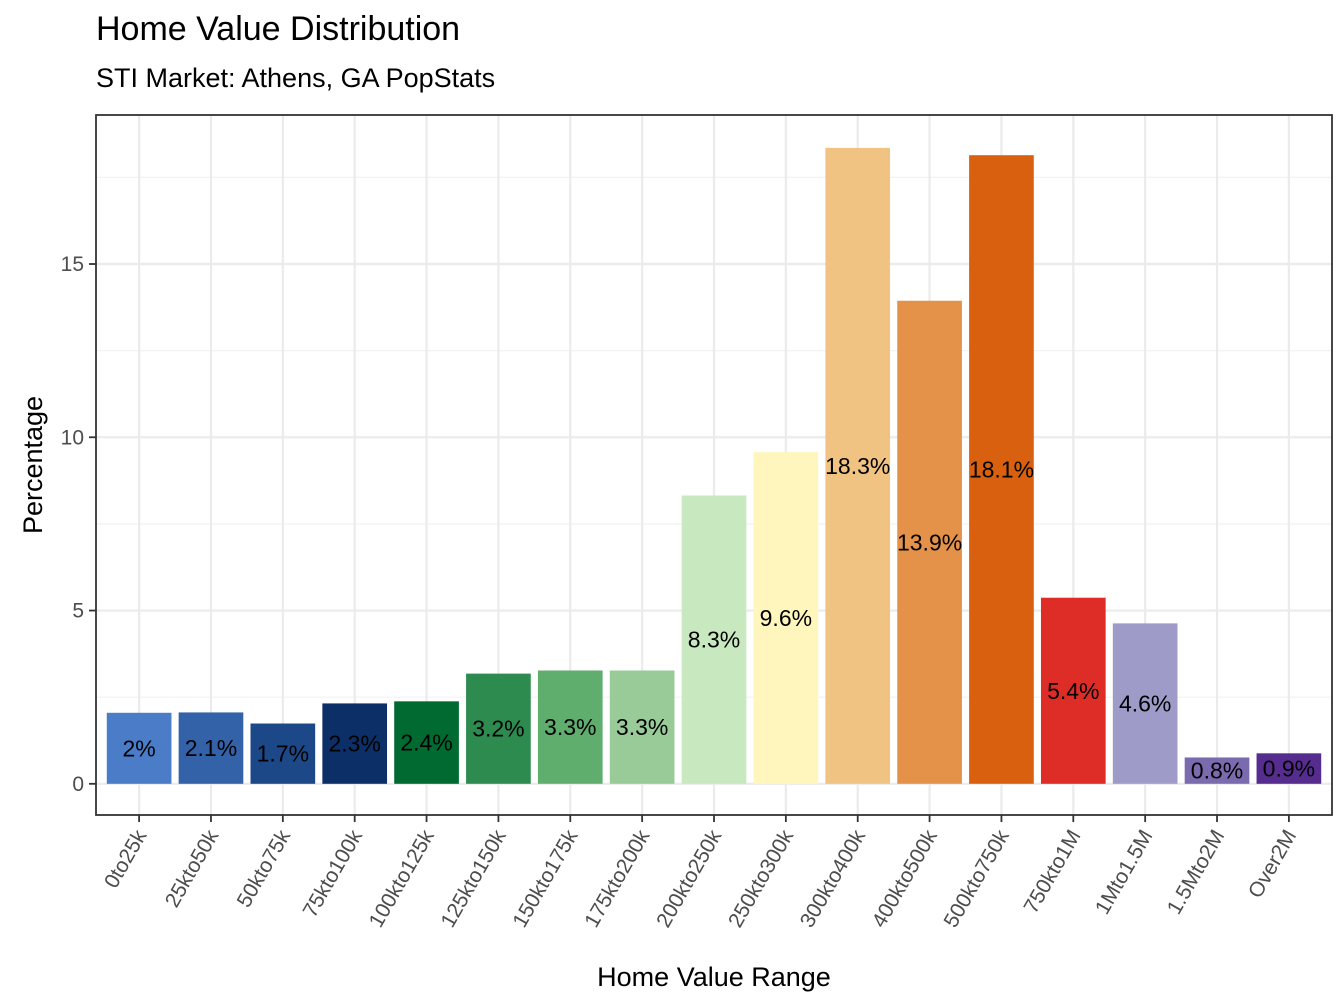  I want to click on x-axis-title: Home Value Range, so click(714, 977).